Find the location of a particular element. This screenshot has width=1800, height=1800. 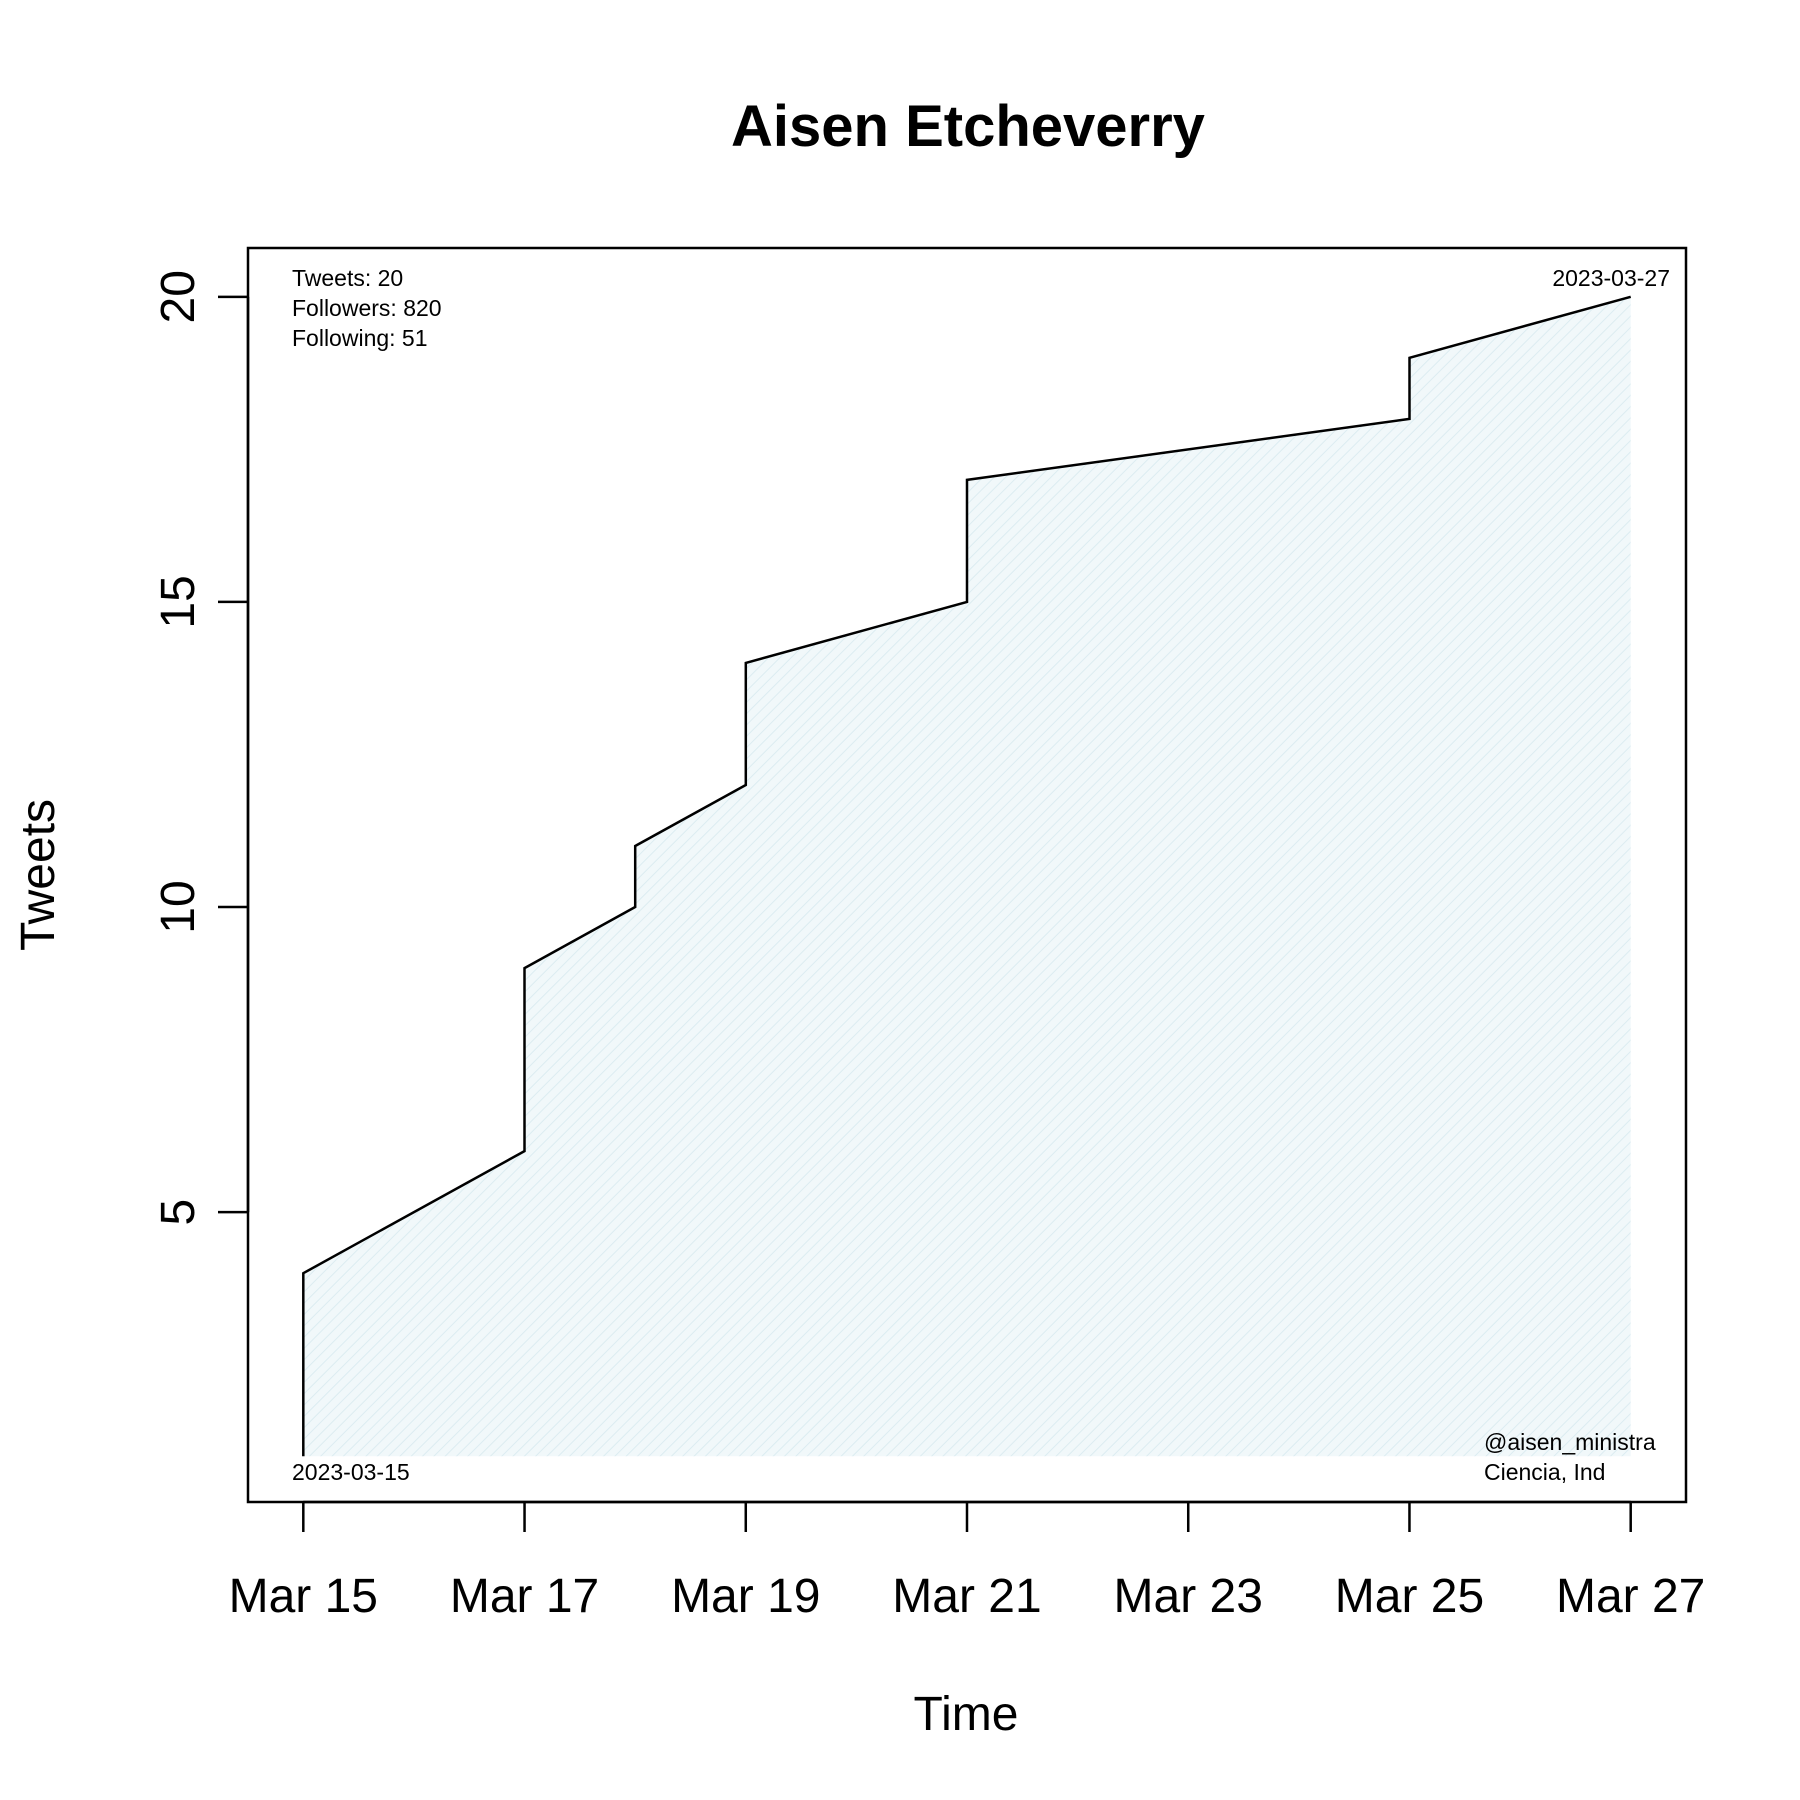

y-tick-label: 10 is located at coordinates (178, 906).